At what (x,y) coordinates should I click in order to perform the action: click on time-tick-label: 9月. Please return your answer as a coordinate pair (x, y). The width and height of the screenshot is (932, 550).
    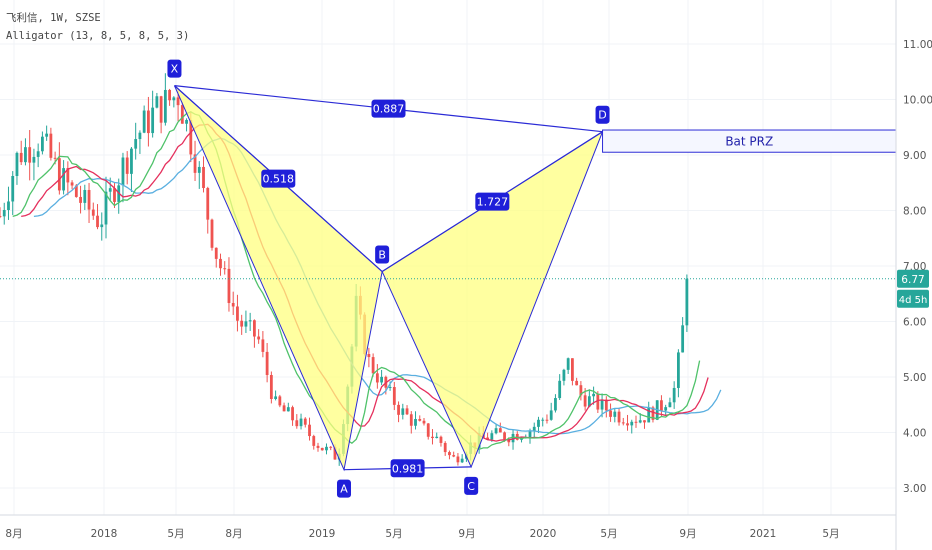
    Looking at the image, I should click on (687, 534).